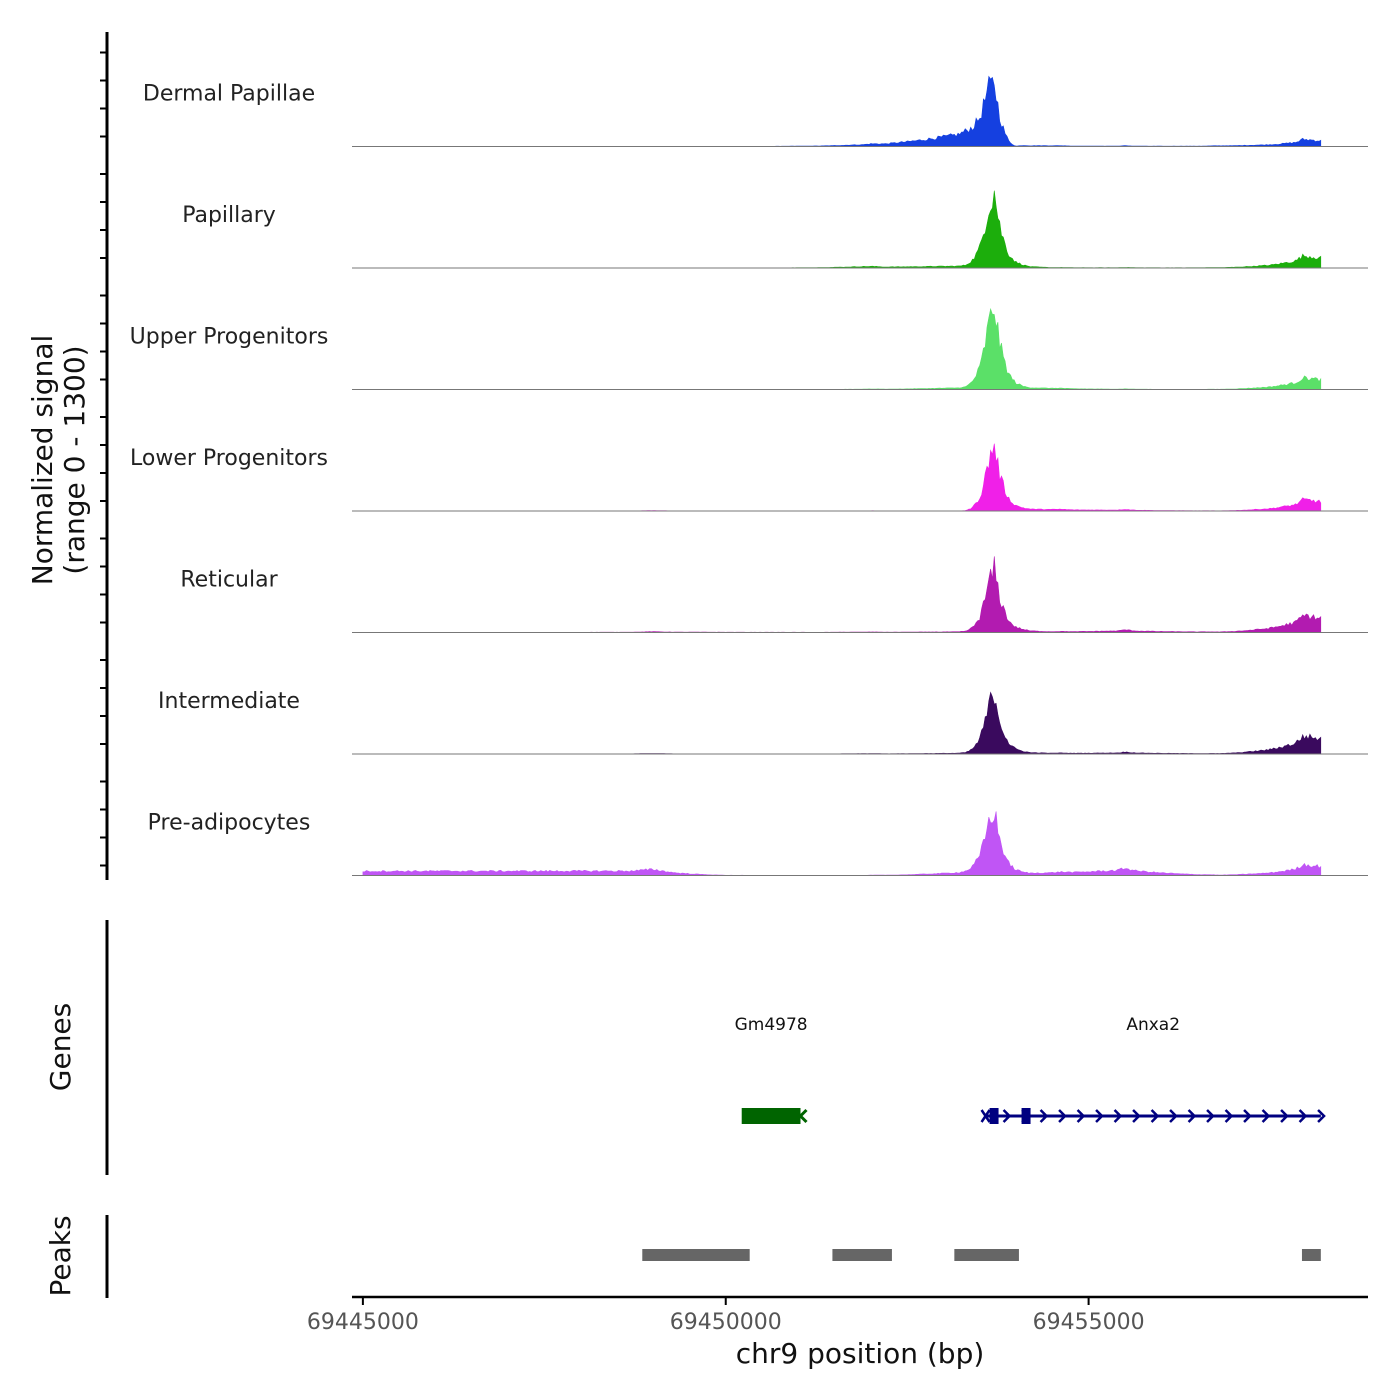 The image size is (1400, 1400). What do you see at coordinates (842, 477) in the screenshot?
I see `signal-area-lower-progenitors` at bounding box center [842, 477].